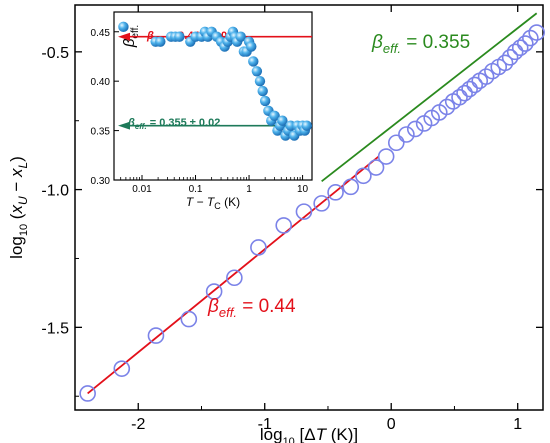  What do you see at coordinates (55, 53) in the screenshot?
I see `y-tick-label: -0.5` at bounding box center [55, 53].